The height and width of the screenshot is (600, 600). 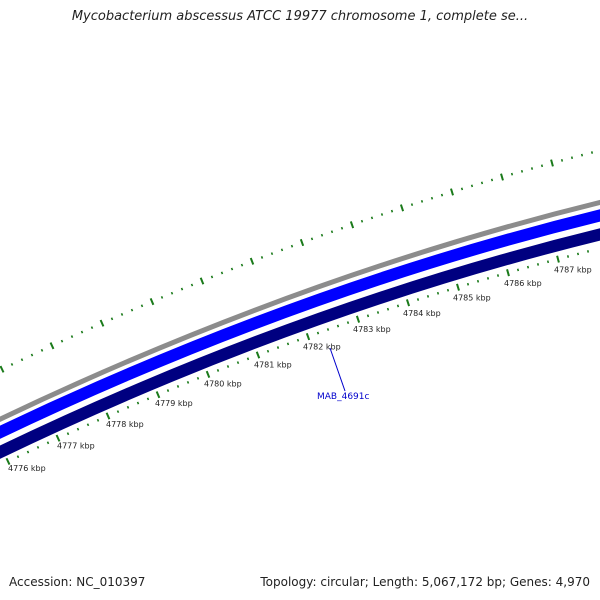 I want to click on scale-label: 4784 kbp, so click(x=422, y=313).